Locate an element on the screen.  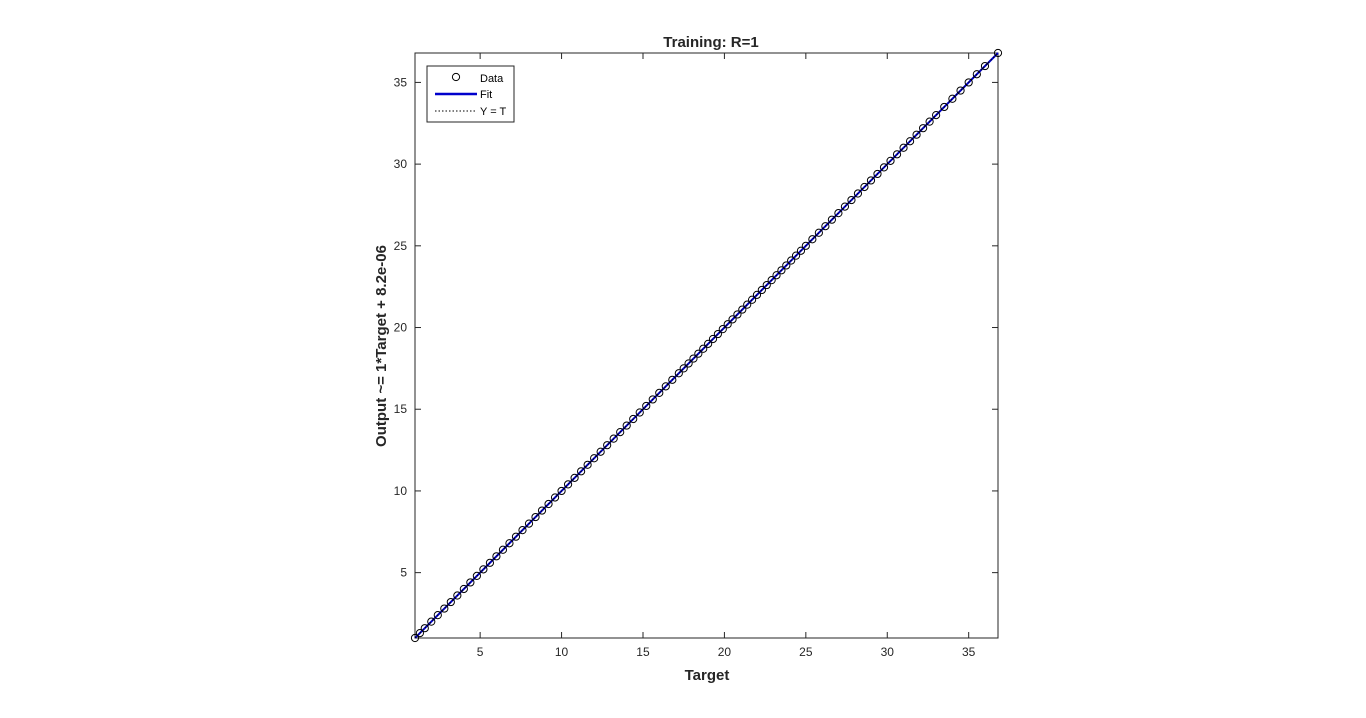
legend-label-fit: Fit is located at coordinates (486, 95).